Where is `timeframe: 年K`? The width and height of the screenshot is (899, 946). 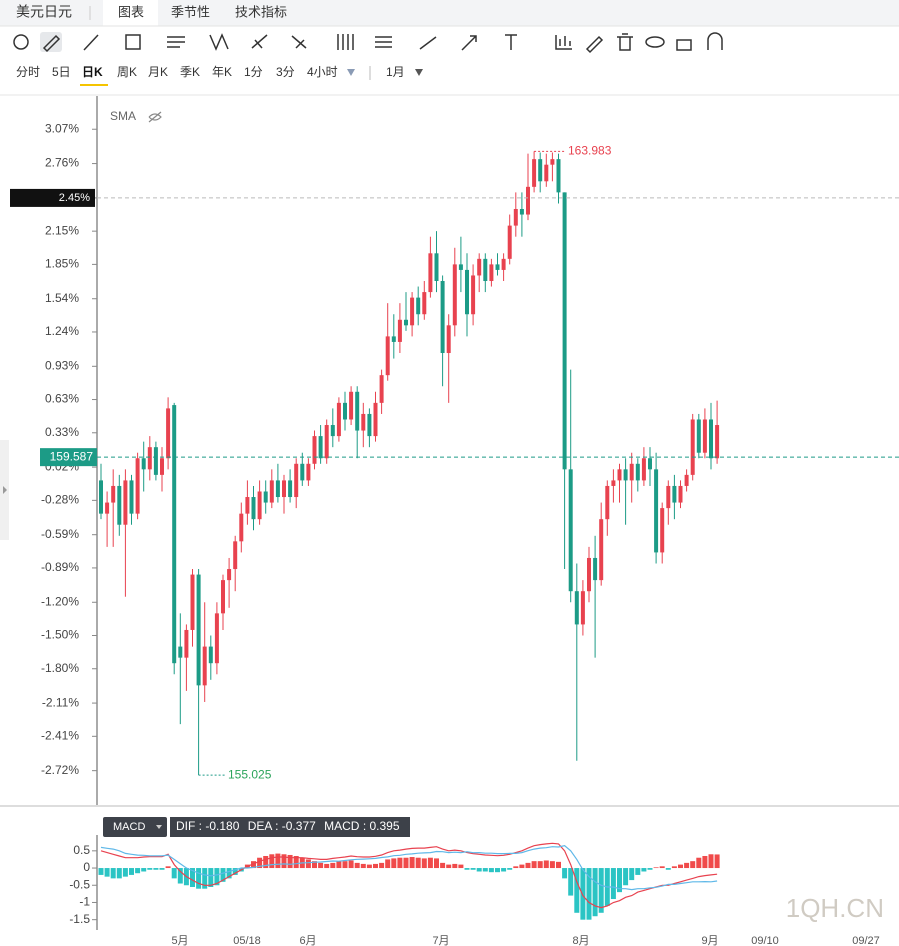 timeframe: 年K is located at coordinates (222, 72).